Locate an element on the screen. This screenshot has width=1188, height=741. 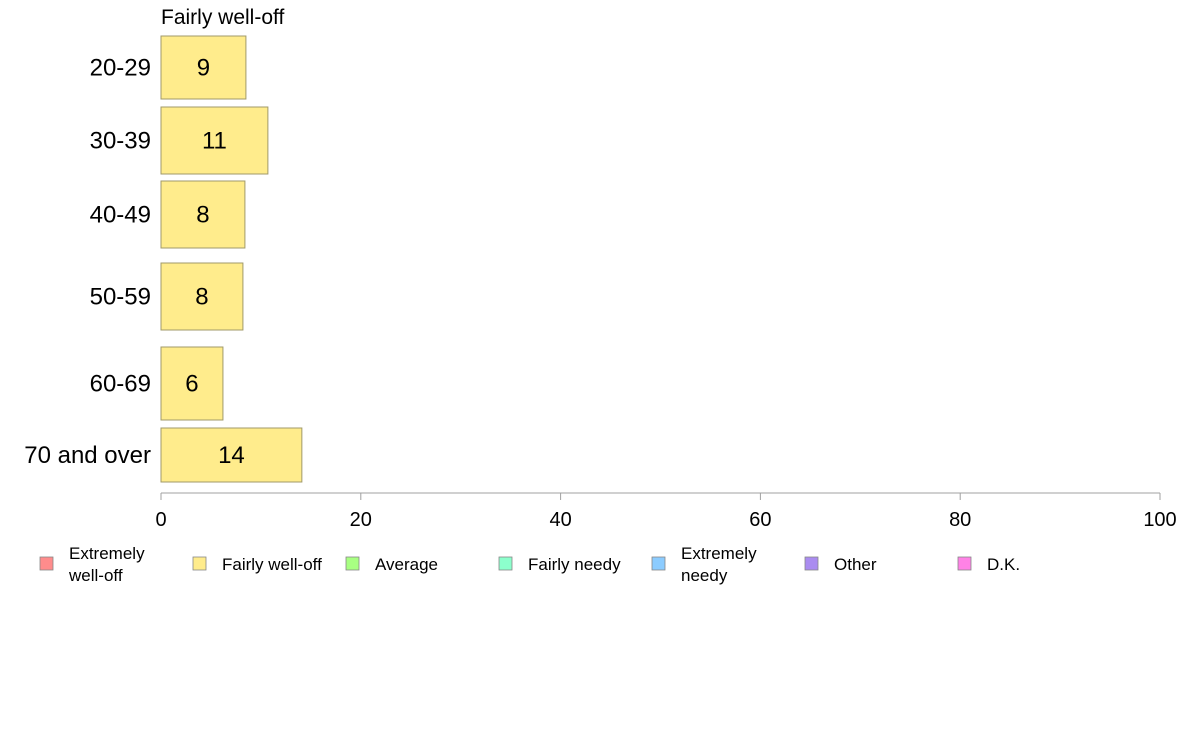
chart-title: Fairly well-off is located at coordinates (222, 17).